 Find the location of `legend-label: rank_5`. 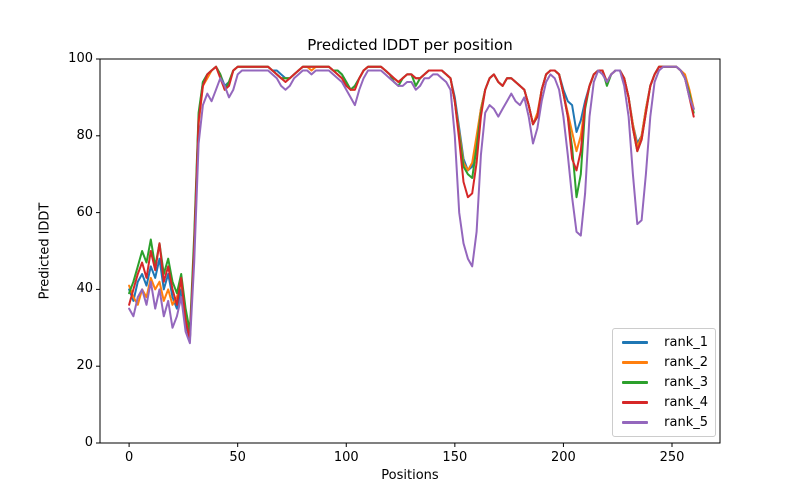

legend-label: rank_5 is located at coordinates (686, 422).